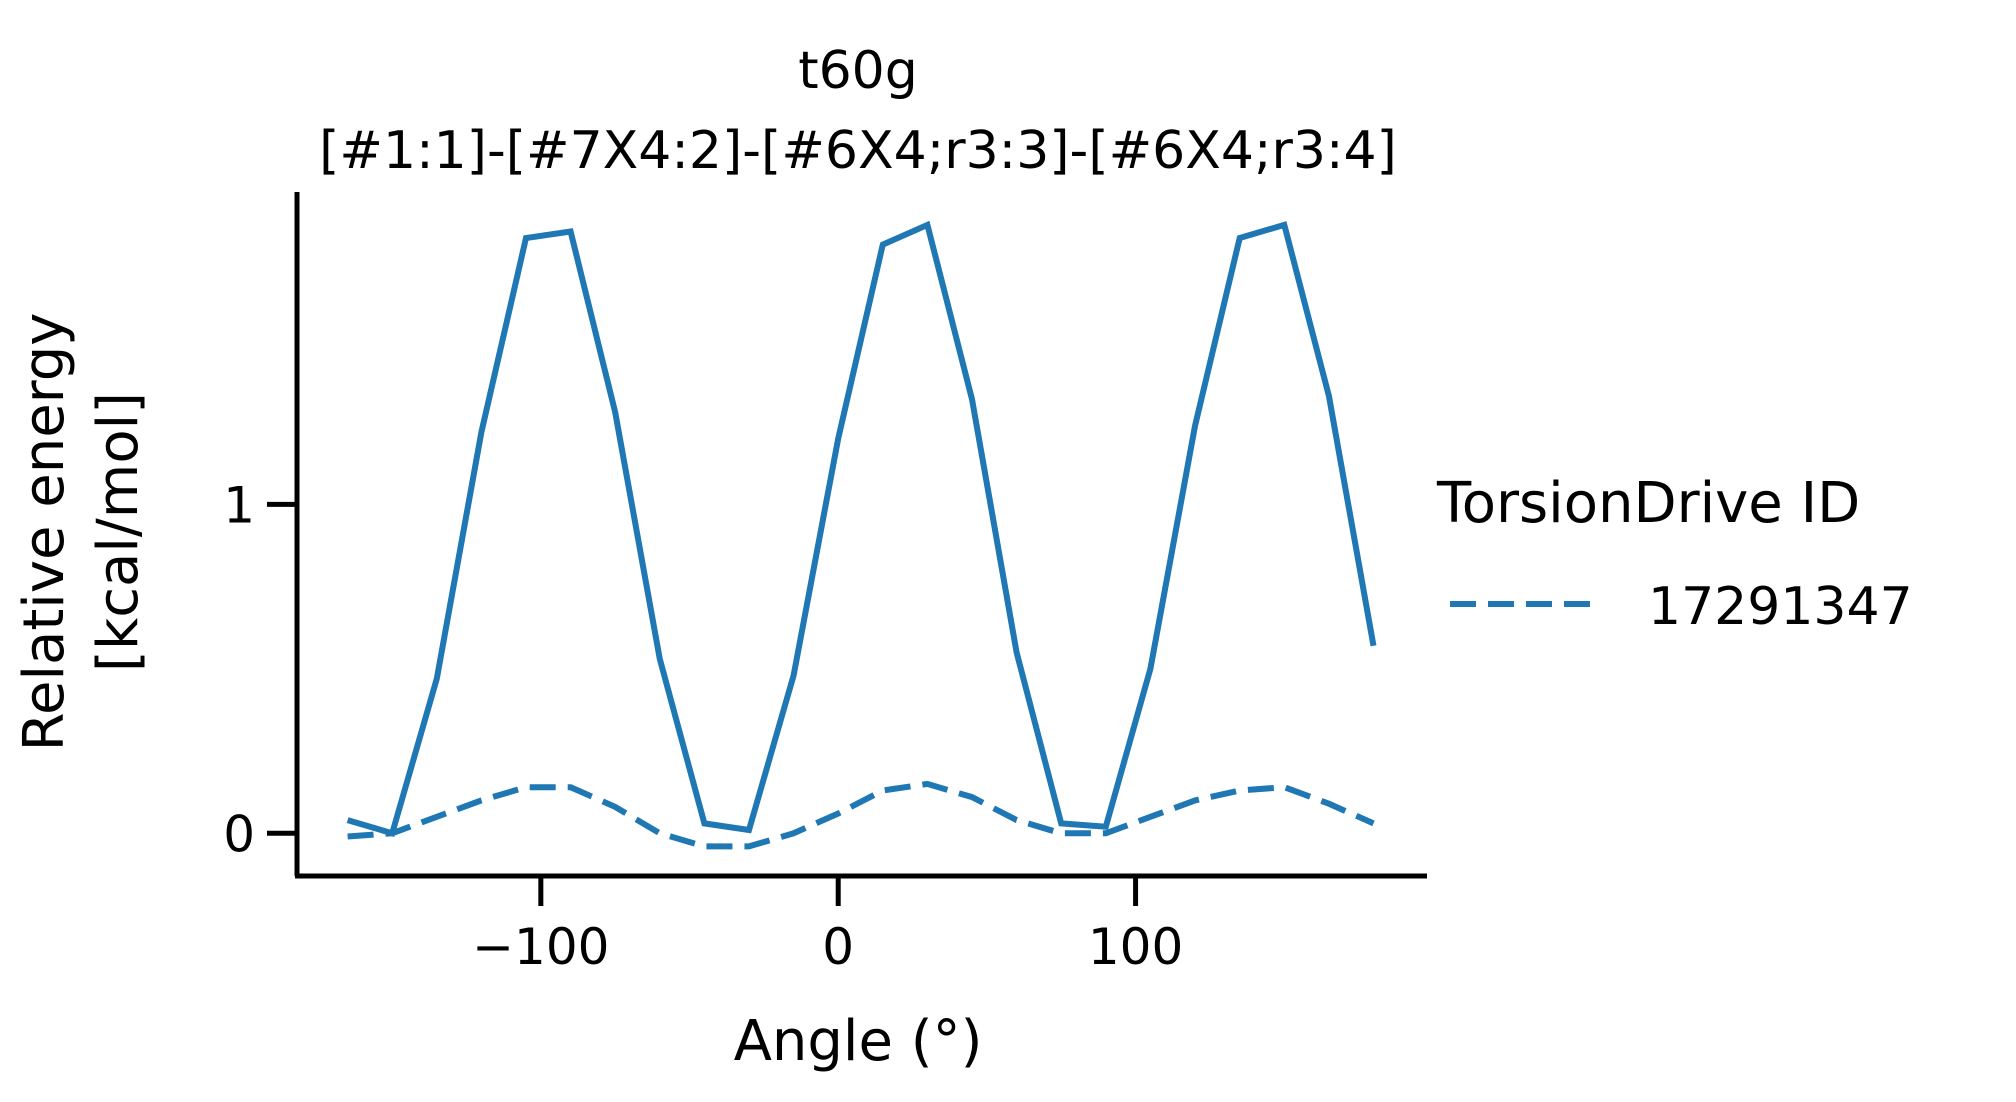 Image resolution: width=2016 pixels, height=1102 pixels. Describe the element at coordinates (858, 1041) in the screenshot. I see `x-axis-label: Angle (°)` at that location.